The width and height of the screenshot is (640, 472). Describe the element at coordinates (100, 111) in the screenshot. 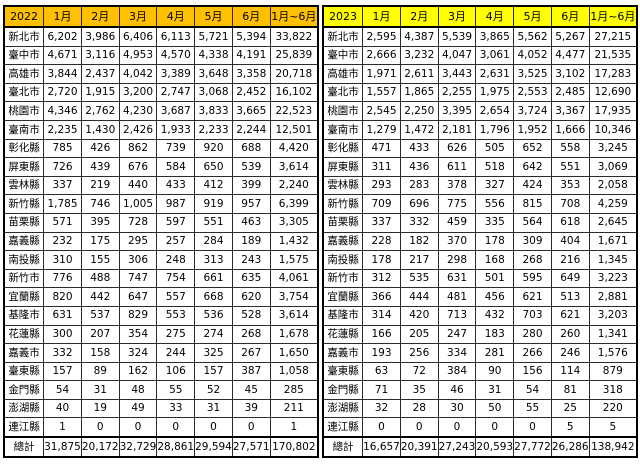

I see `value-cell: 2,762` at that location.